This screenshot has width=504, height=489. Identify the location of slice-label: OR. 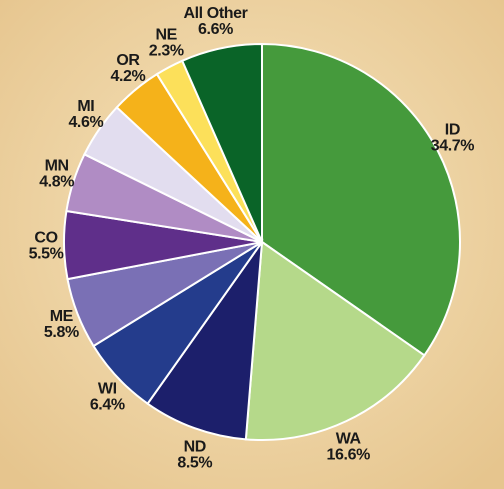
(128, 60).